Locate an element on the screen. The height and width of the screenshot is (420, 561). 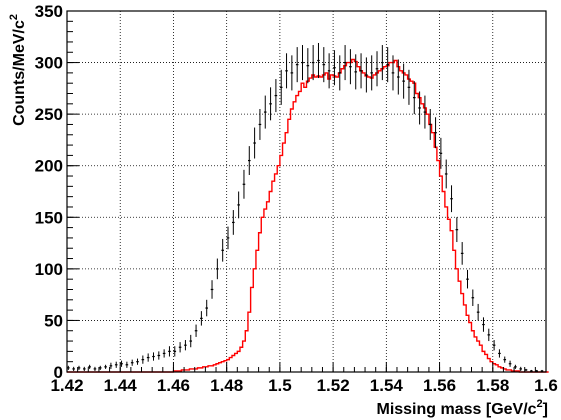
x-tick-label: 1.56 is located at coordinates (439, 385).